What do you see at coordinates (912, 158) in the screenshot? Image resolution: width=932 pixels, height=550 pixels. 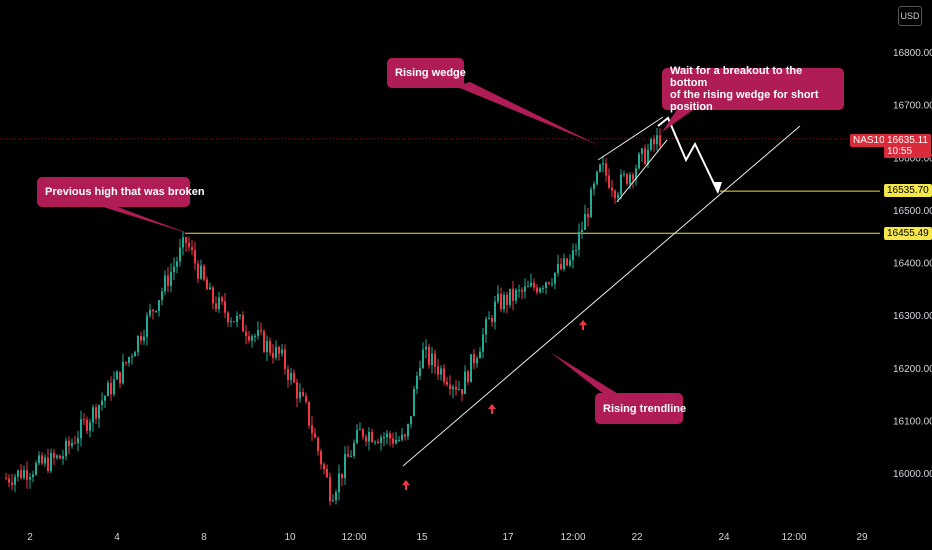 I see `y-tick-label: 16600.00` at bounding box center [912, 158].